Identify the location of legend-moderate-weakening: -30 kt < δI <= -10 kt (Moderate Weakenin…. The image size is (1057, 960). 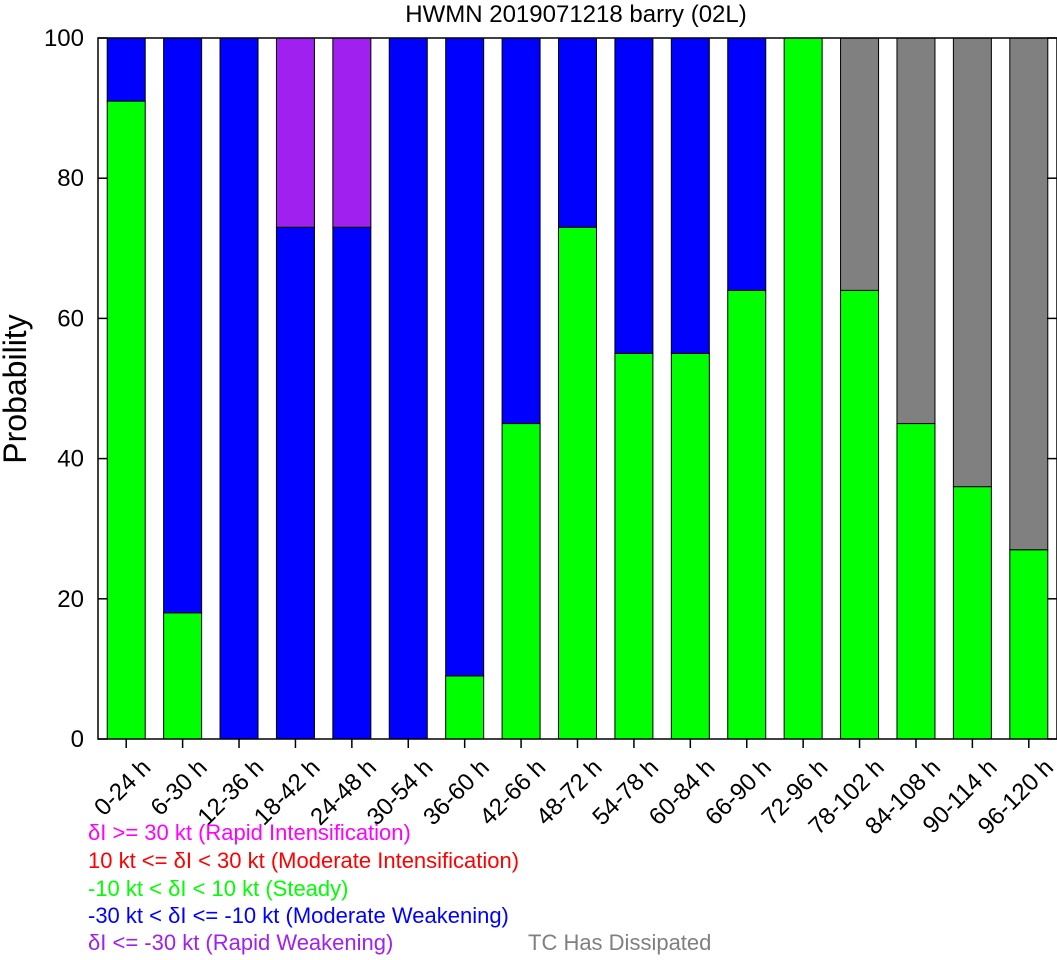
(298, 915).